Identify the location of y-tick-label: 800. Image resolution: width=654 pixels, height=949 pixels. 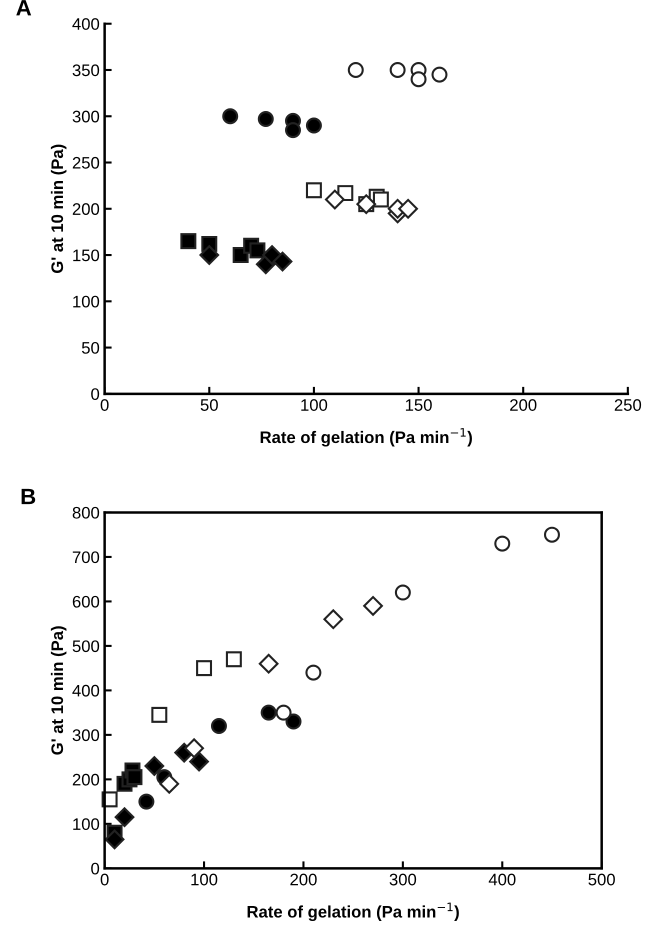
(86, 512).